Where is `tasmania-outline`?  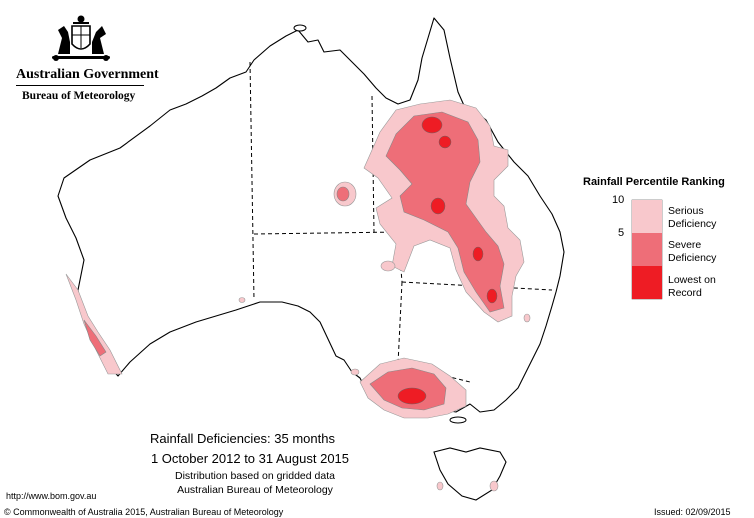
tasmania-outline is located at coordinates (470, 474).